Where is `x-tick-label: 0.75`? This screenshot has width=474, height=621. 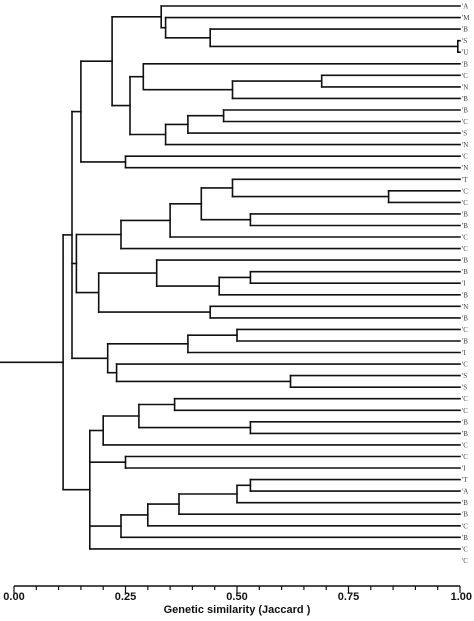
x-tick-label: 0.75 is located at coordinates (348, 597).